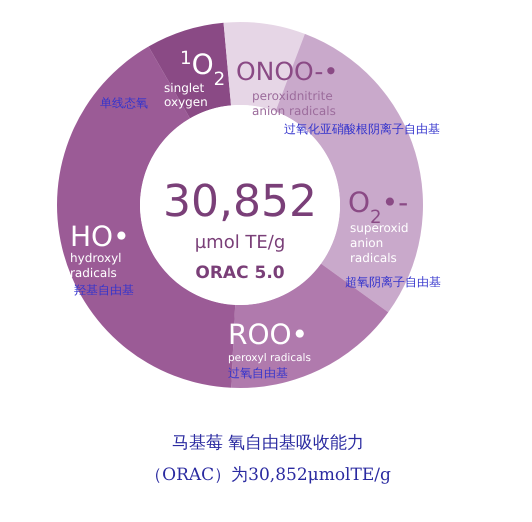  Describe the element at coordinates (268, 475) in the screenshot. I see `text: （ORAC）为30,852μmolTE/g` at that location.